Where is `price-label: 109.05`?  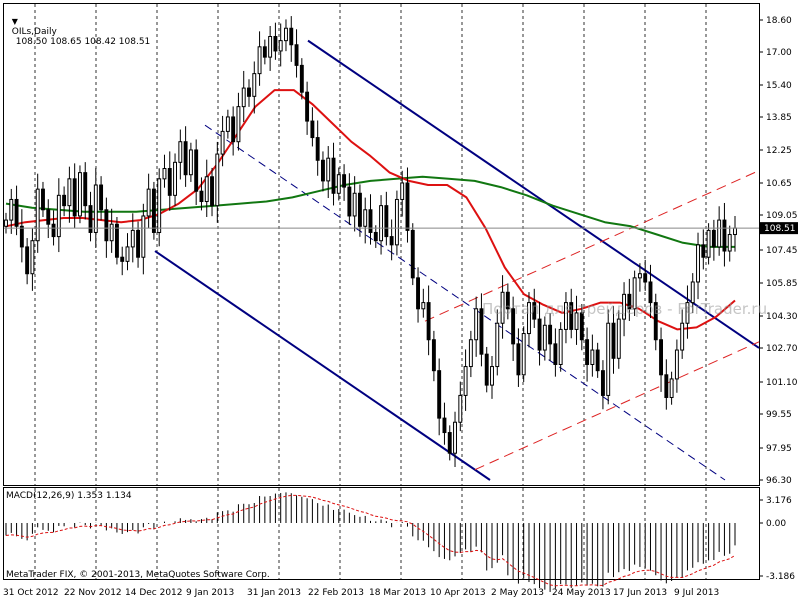
price-label: 109.05 is located at coordinates (782, 216).